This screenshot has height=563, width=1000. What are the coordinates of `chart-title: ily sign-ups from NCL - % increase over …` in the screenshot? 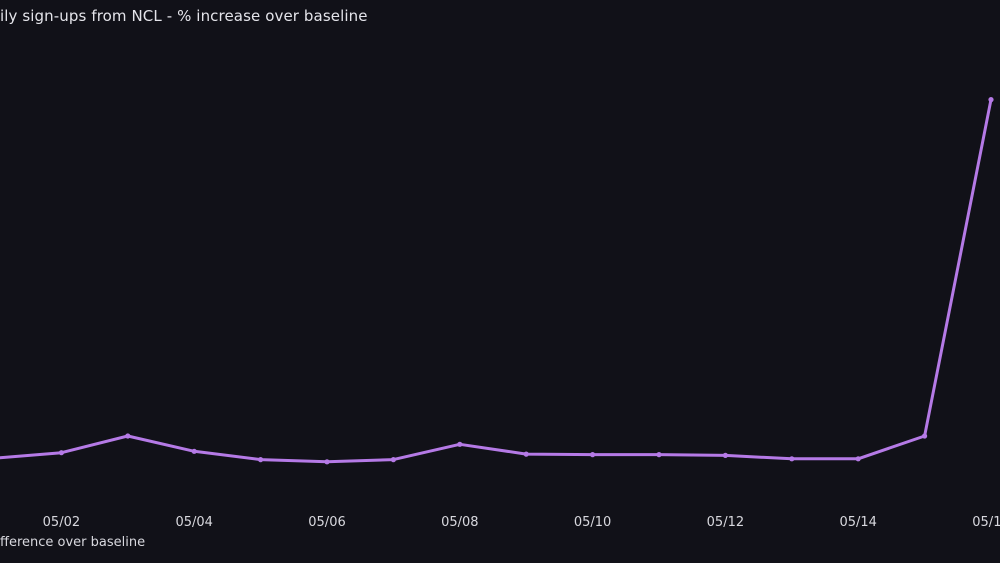 It's located at (184, 16).